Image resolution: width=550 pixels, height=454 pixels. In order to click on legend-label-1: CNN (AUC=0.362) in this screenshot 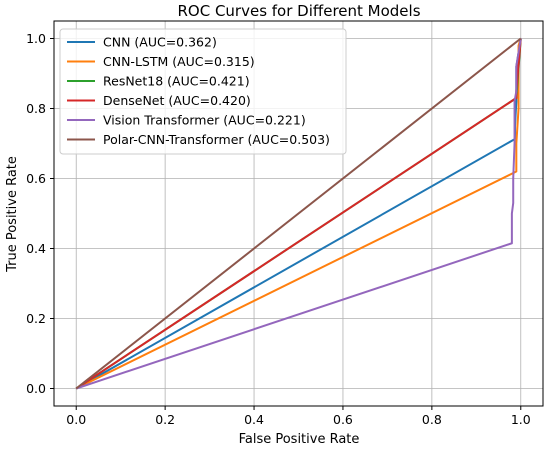, I will do `click(160, 42)`.